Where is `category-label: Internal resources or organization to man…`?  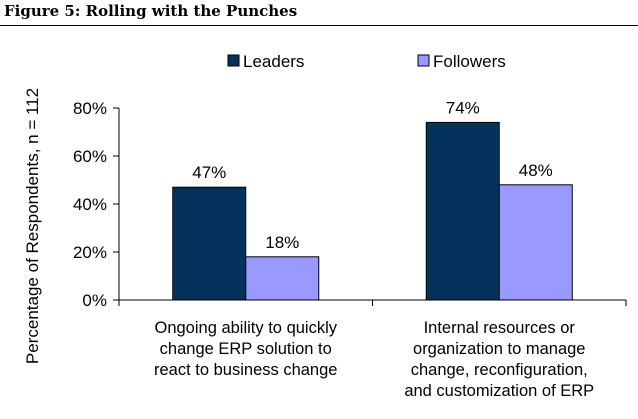 category-label: Internal resources or organization to man… is located at coordinates (499, 359).